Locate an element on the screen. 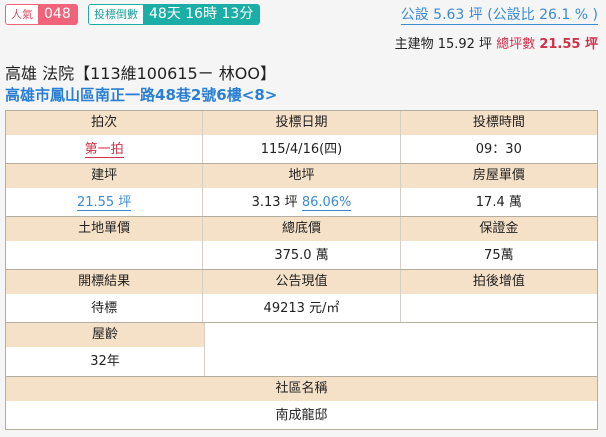 This screenshot has height=437, width=606. time-value: 09：30 is located at coordinates (498, 149).